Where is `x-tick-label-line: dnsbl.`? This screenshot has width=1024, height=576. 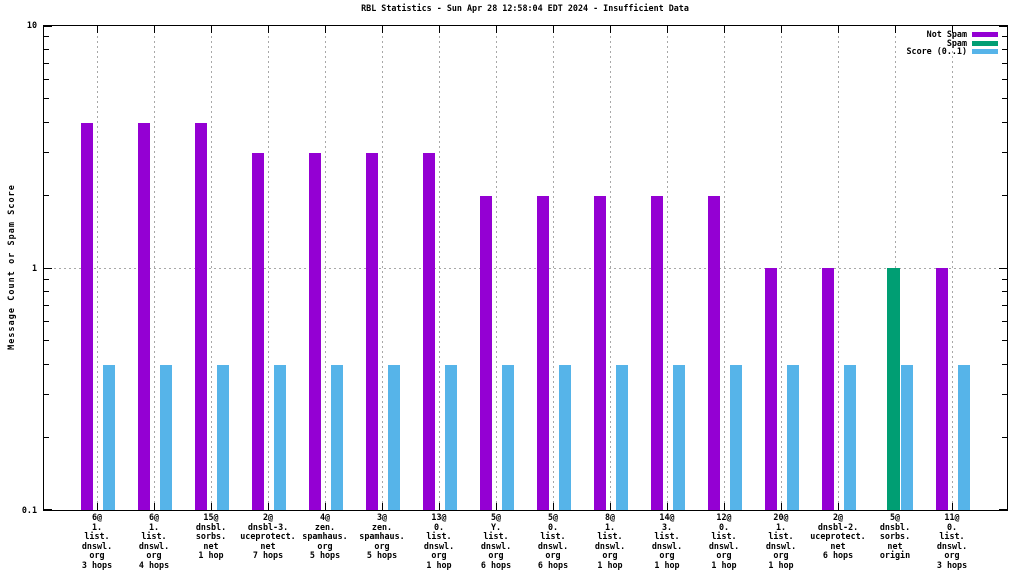
x-tick-label-line: dnsbl. is located at coordinates (895, 526).